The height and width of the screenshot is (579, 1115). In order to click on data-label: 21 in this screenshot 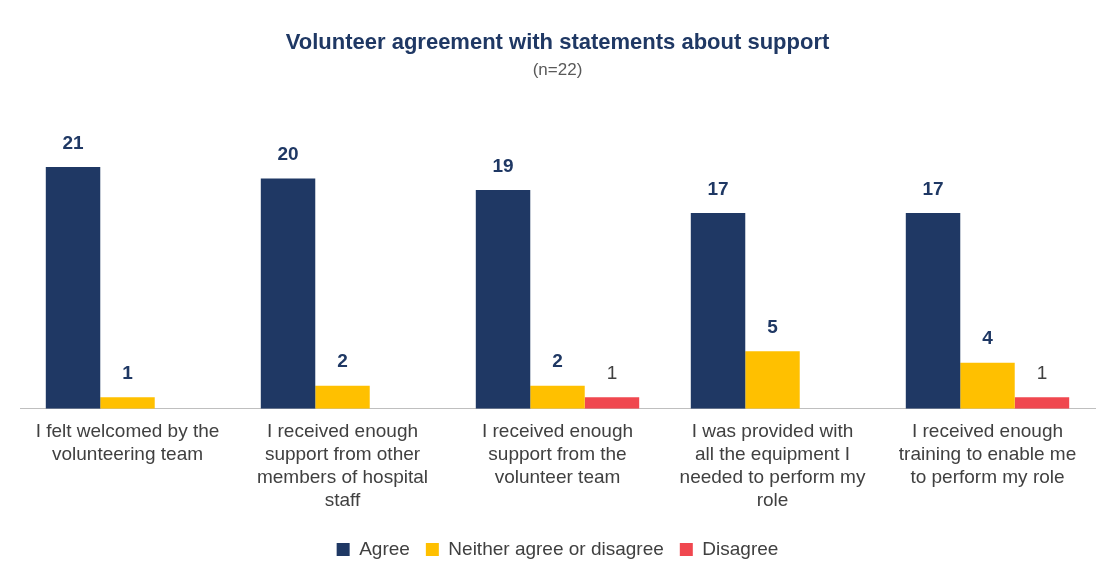, I will do `click(73, 142)`.